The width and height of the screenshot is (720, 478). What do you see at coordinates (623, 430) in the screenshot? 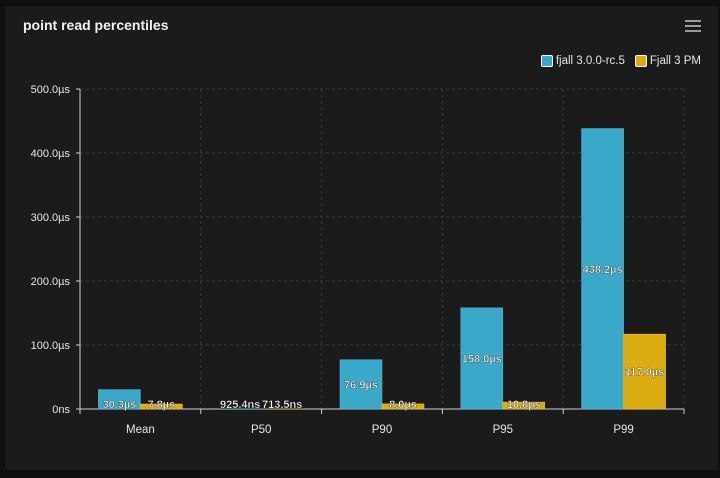
I see `x-tick-label: P99` at bounding box center [623, 430].